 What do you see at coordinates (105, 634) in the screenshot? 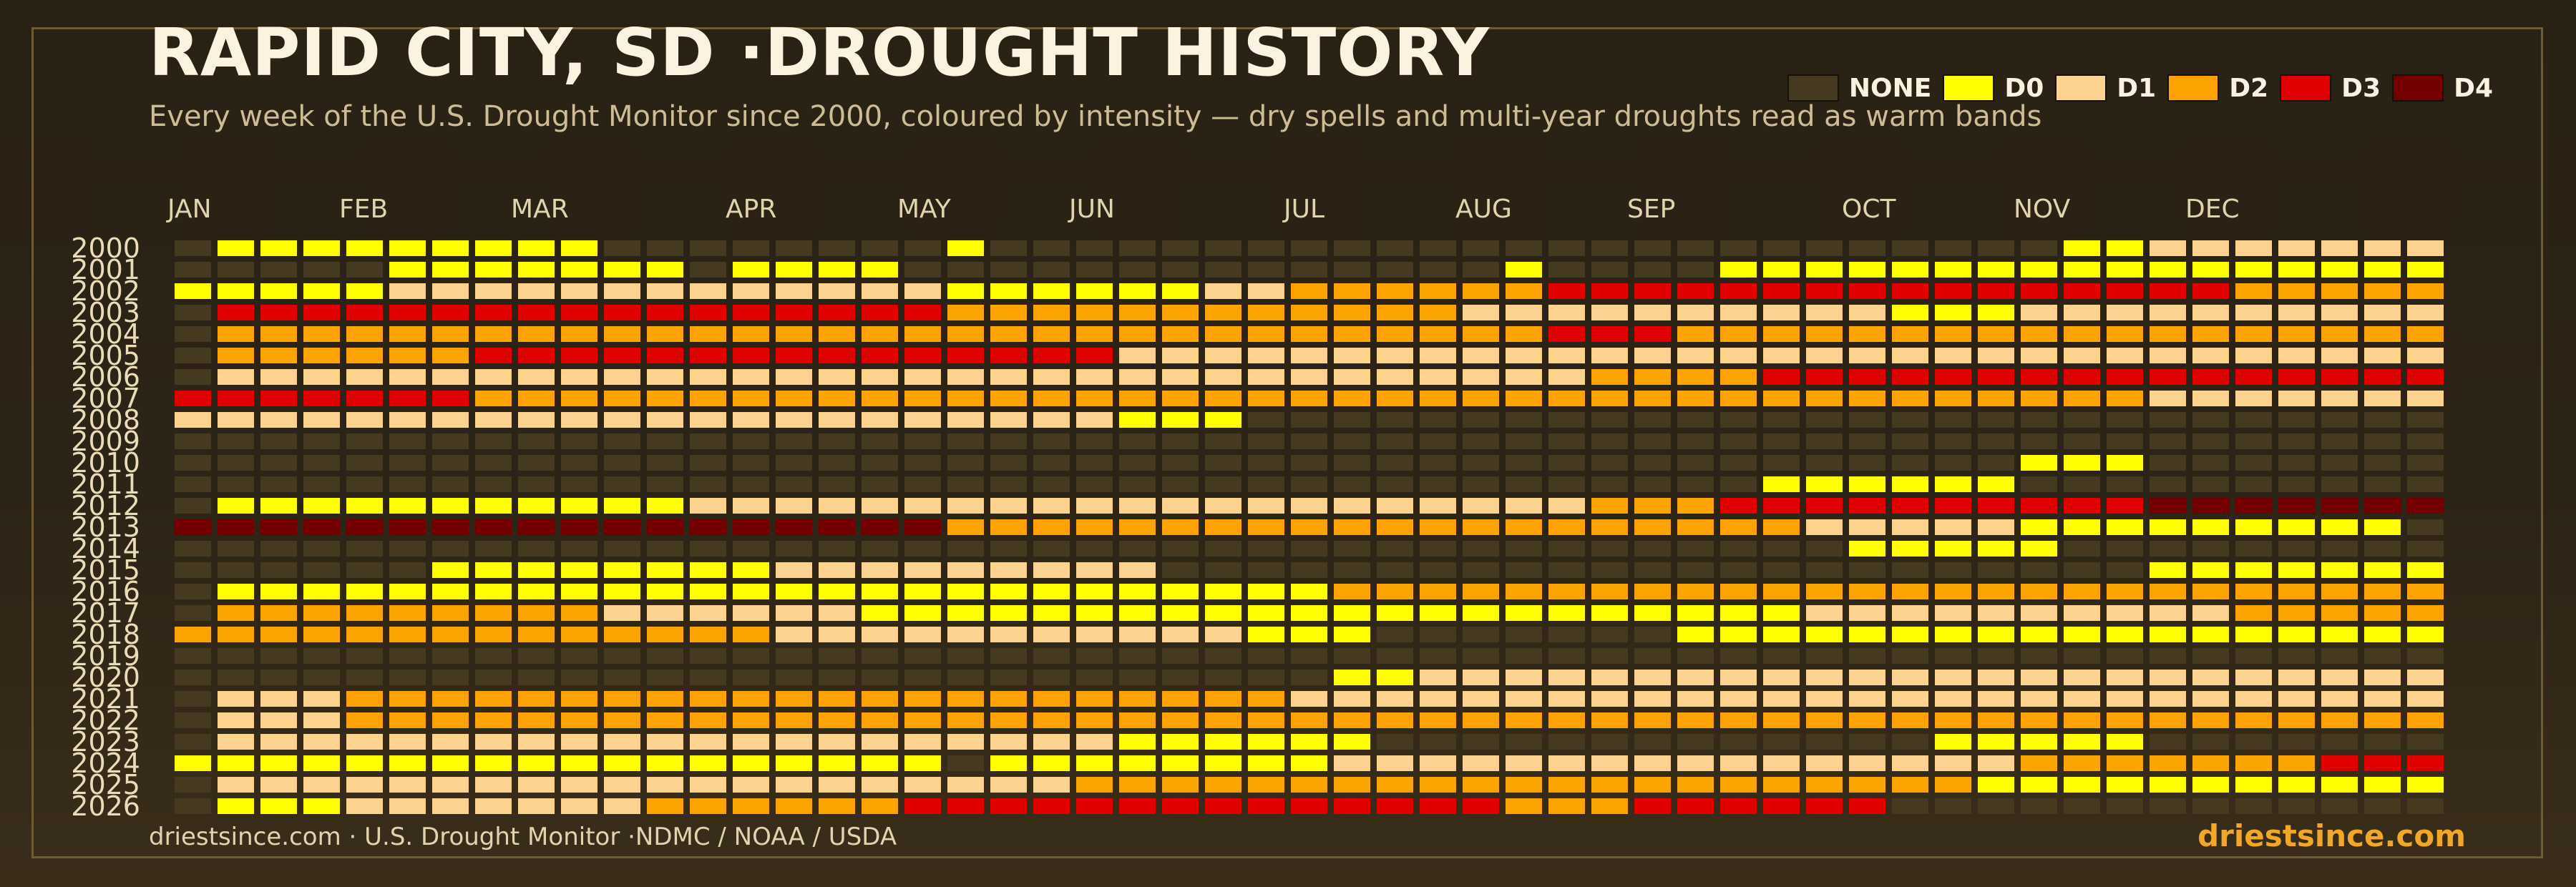
I see `year-label: 2018` at bounding box center [105, 634].